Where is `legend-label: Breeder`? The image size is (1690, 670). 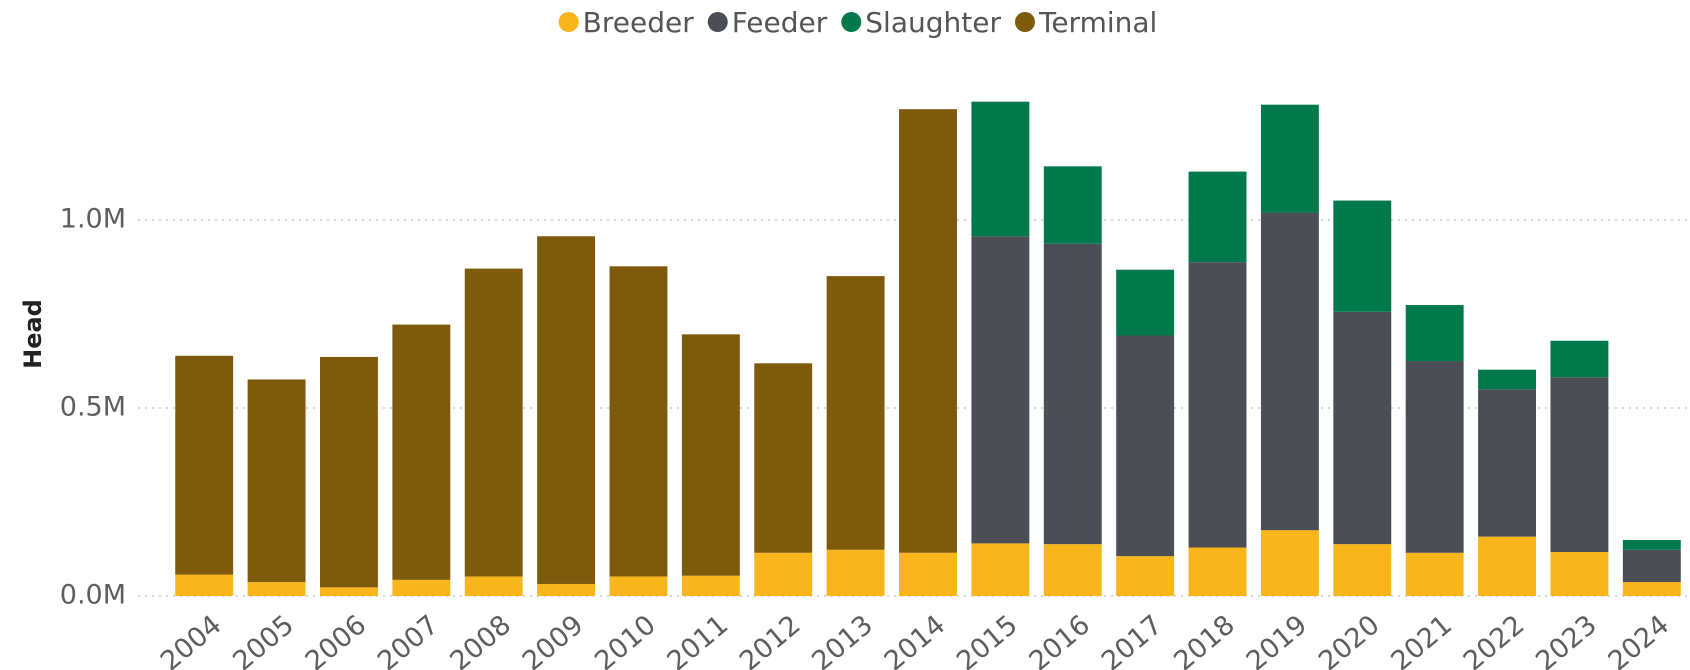
legend-label: Breeder is located at coordinates (639, 22).